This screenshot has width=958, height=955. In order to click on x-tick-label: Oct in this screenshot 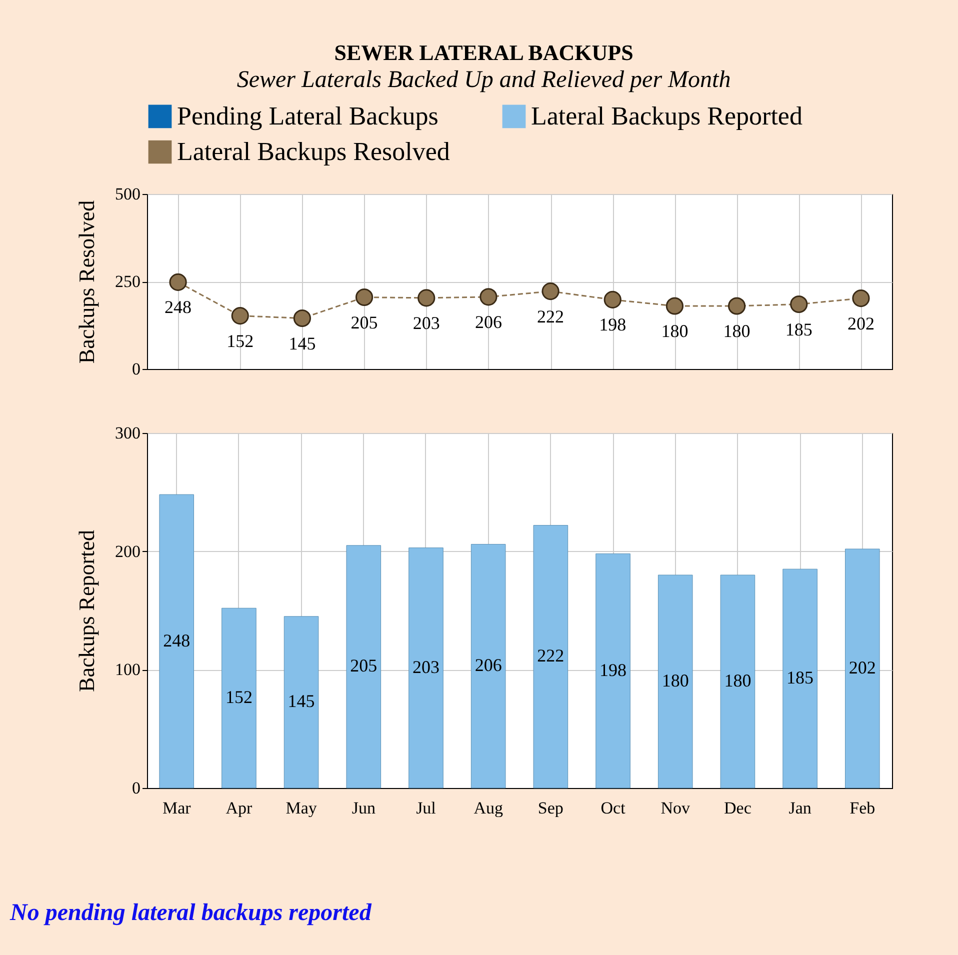, I will do `click(613, 808)`.